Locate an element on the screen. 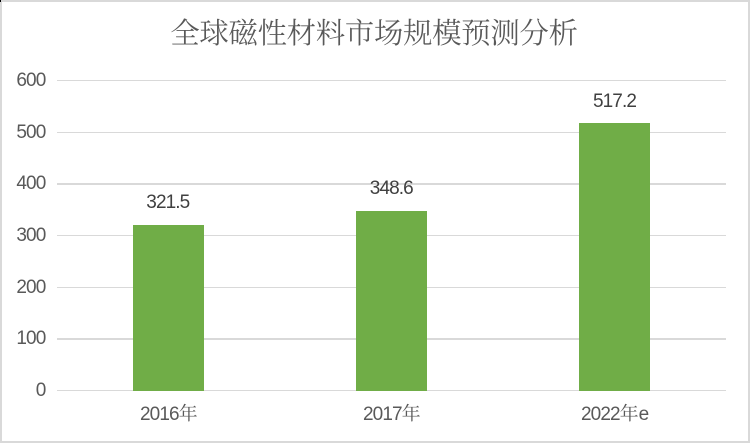 This screenshot has height=443, width=750. svg-text: e is located at coordinates (643, 414).